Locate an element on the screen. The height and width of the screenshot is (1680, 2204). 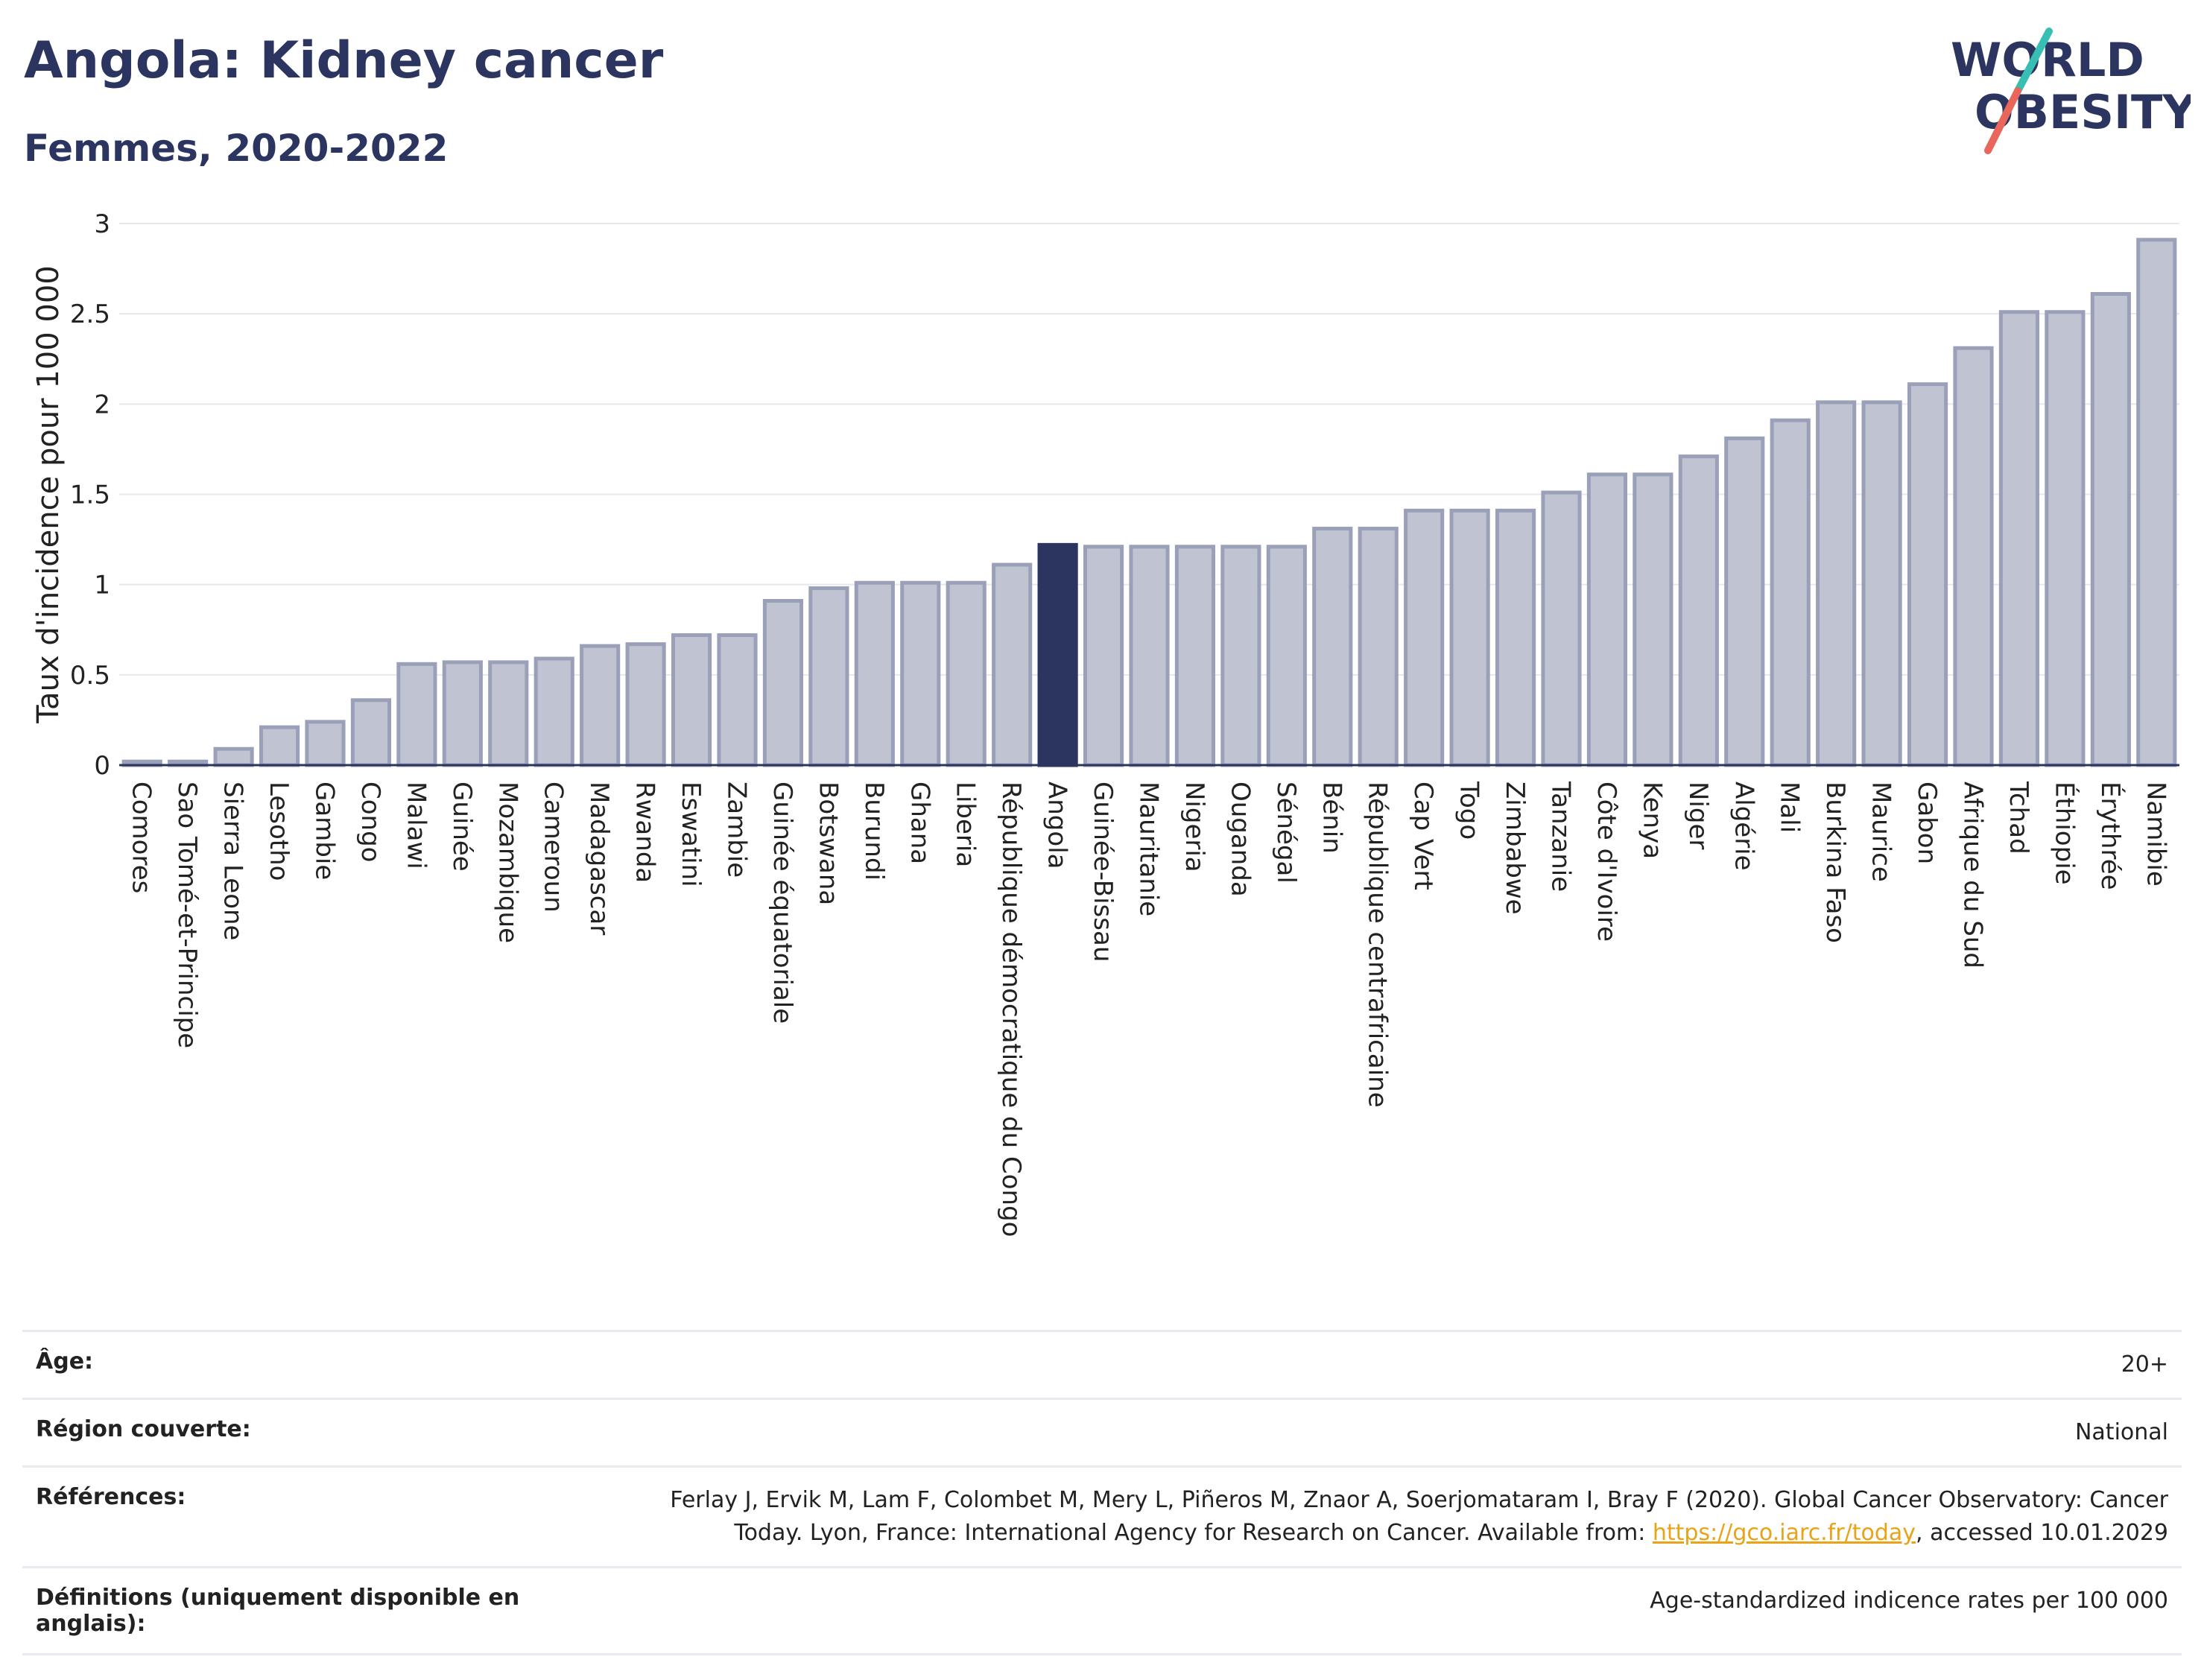
y-tick-label: 0 is located at coordinates (102, 766).